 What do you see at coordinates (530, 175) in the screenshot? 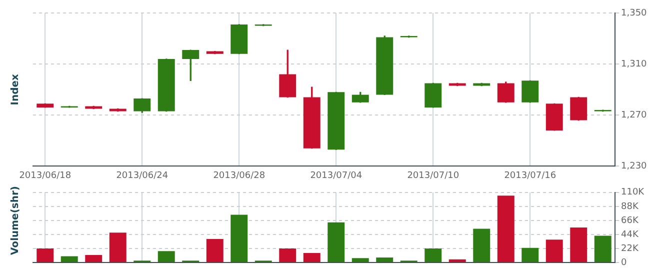
I see `x-tick-label: 2013/07/16` at bounding box center [530, 175].